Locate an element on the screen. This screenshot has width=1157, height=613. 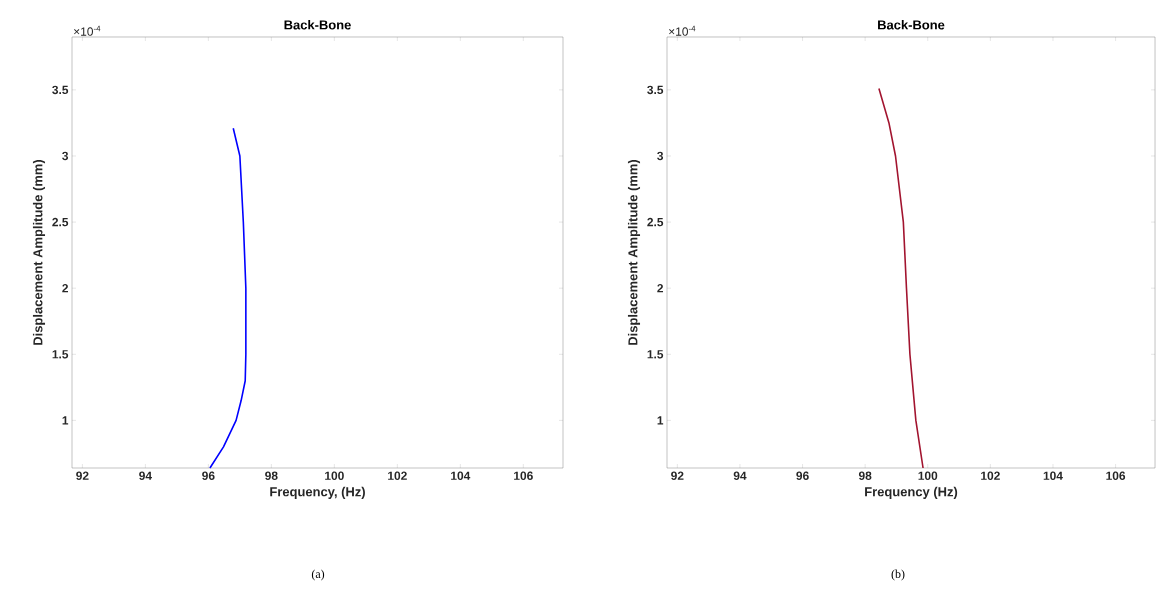
text: (b) is located at coordinates (898, 575).